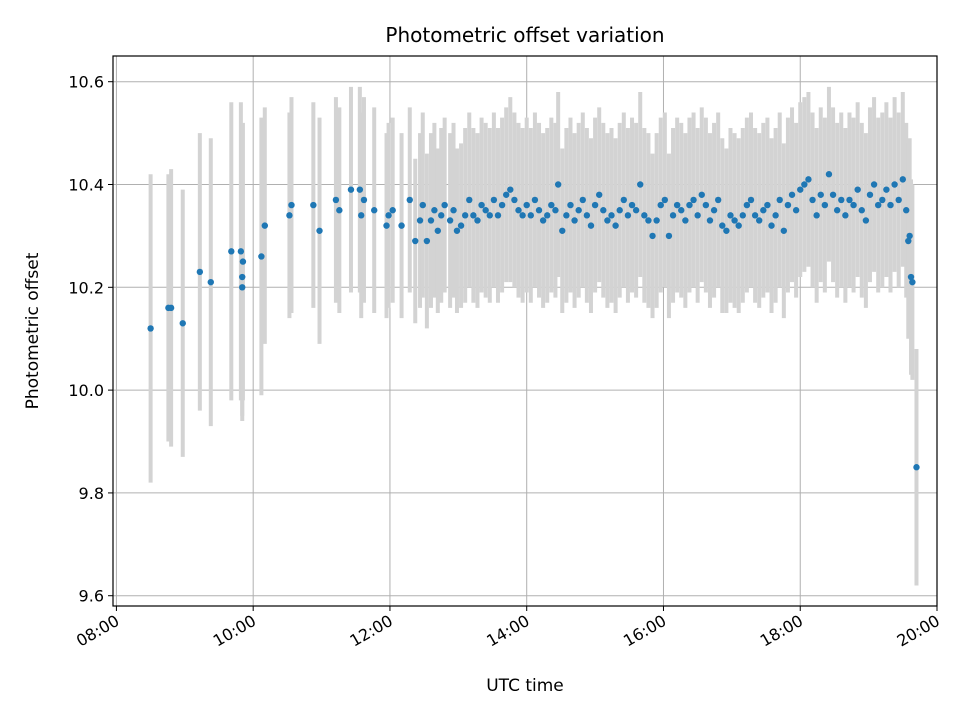  What do you see at coordinates (33, 330) in the screenshot?
I see `y-axis-label: Photometric offset` at bounding box center [33, 330].